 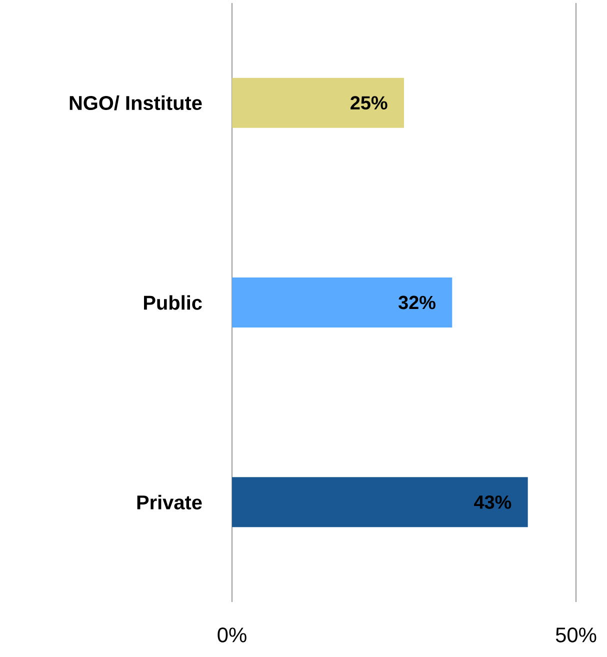 What do you see at coordinates (417, 303) in the screenshot?
I see `data-label: 32%` at bounding box center [417, 303].